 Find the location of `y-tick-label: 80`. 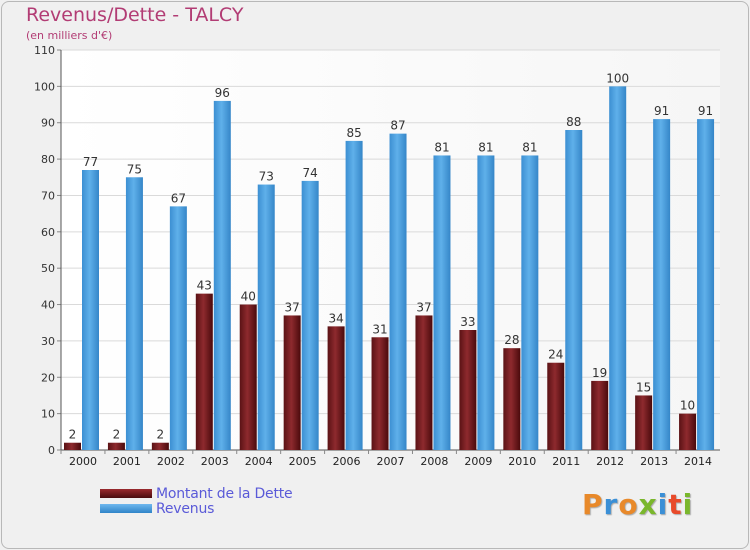

y-tick-label: 80 is located at coordinates (48, 159).